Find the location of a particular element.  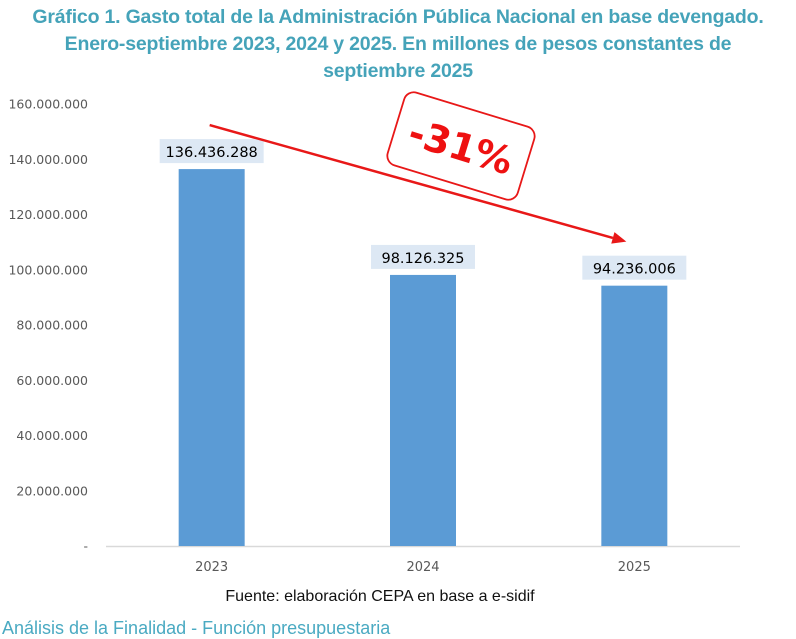

y-tick-label: 140.000.000 is located at coordinates (48, 159).